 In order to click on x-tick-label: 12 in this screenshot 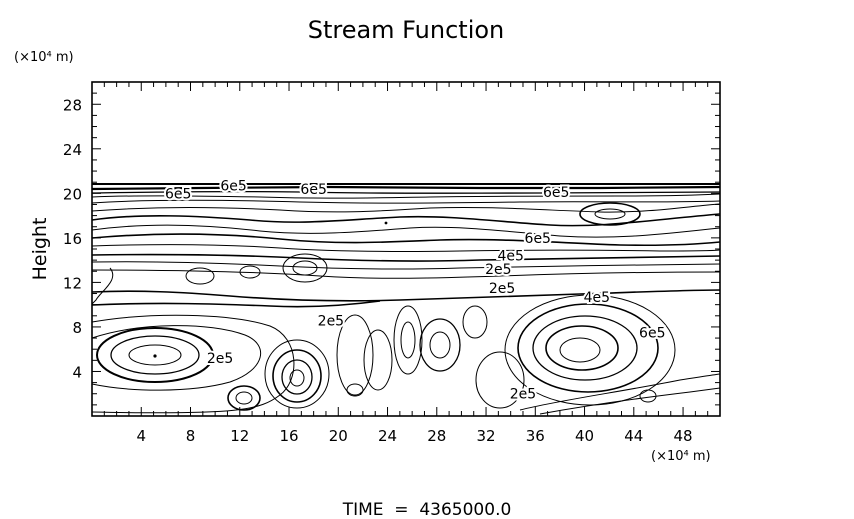, I will do `click(239, 436)`.